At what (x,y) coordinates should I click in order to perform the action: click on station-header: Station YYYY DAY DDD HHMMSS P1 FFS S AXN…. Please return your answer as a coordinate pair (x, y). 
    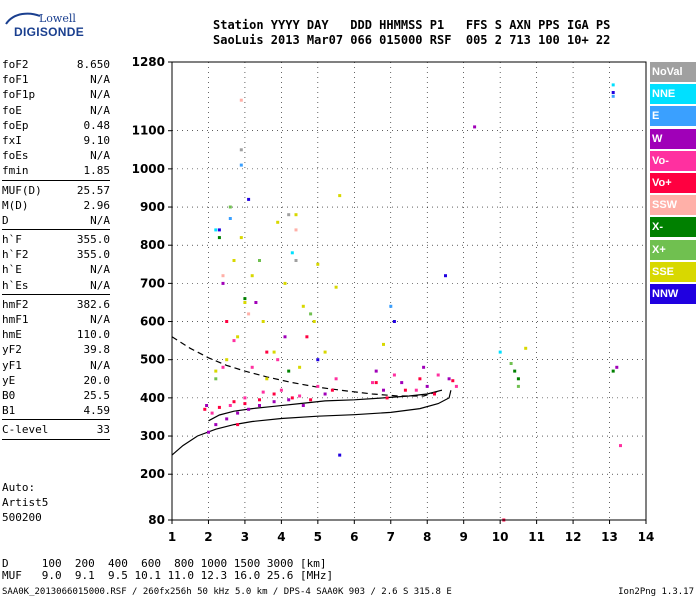
    Looking at the image, I should click on (411, 33).